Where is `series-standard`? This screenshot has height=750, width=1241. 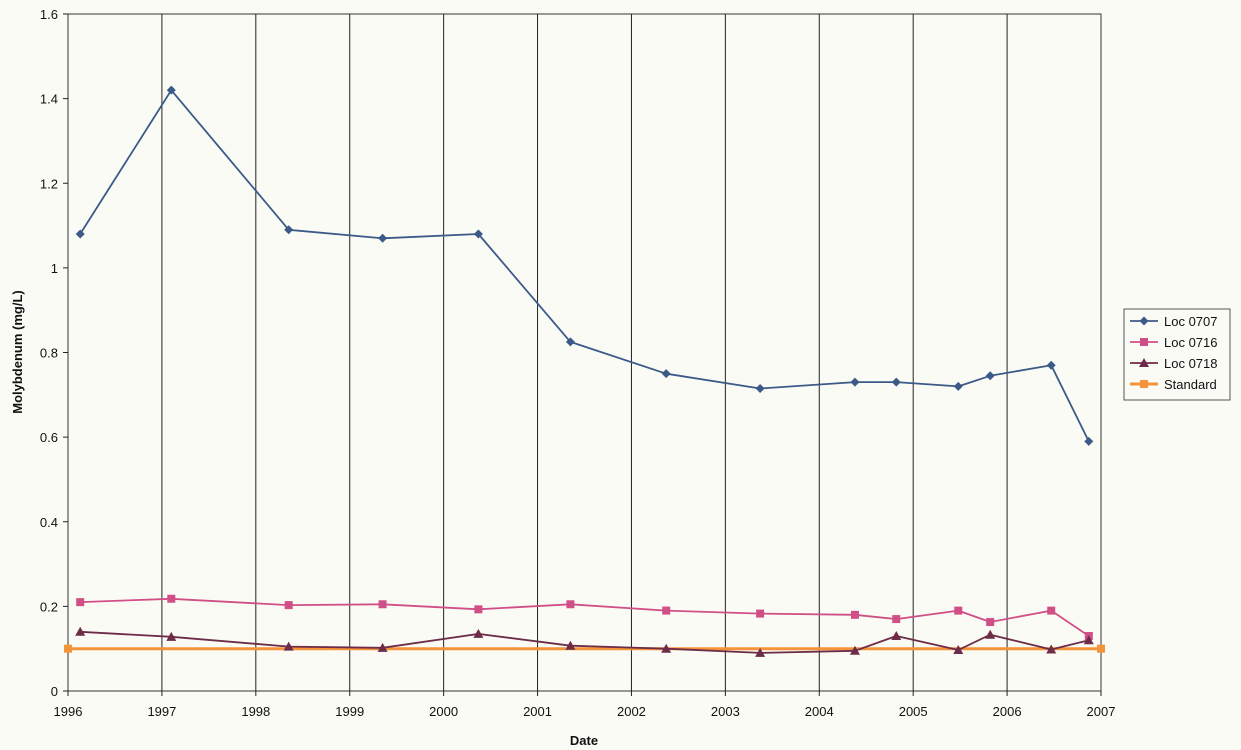 series-standard is located at coordinates (584, 648).